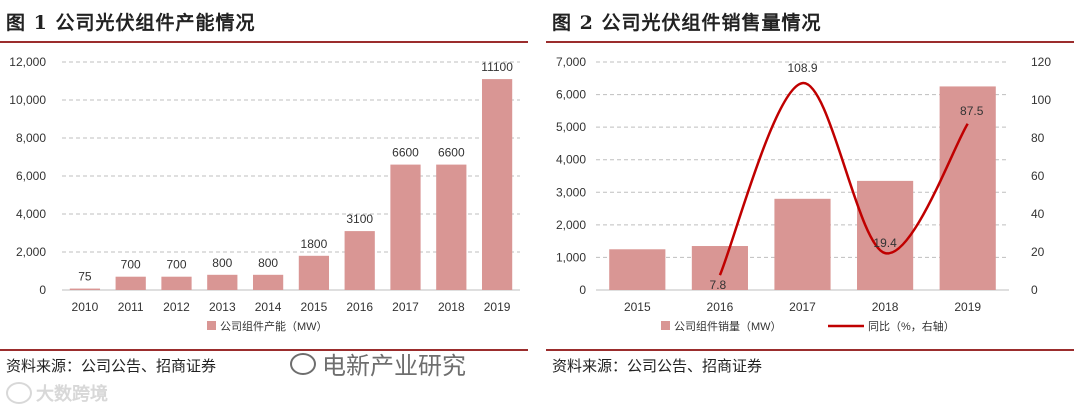 This screenshot has height=408, width=1080. Describe the element at coordinates (72, 394) in the screenshot. I see `watermark-left-text: 大数跨境` at that location.